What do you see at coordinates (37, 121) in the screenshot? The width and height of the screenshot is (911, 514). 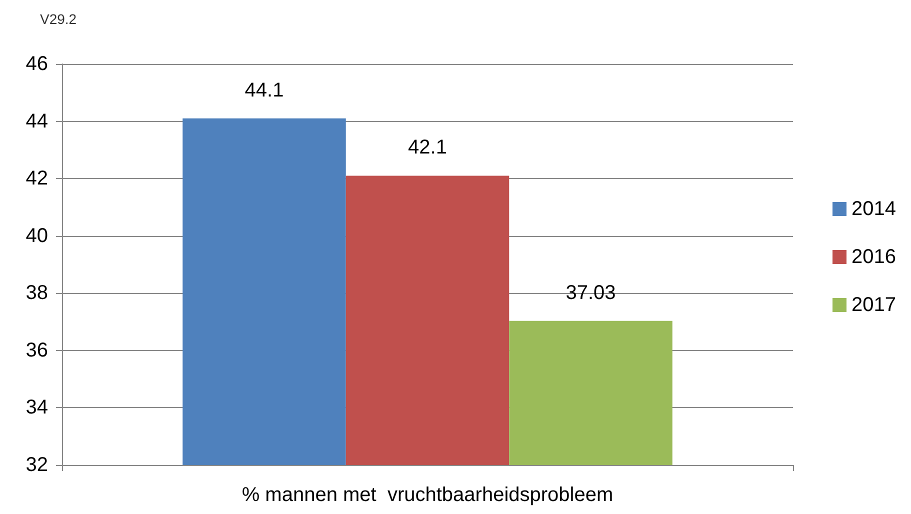 I see `y-tick-label: 44` at bounding box center [37, 121].